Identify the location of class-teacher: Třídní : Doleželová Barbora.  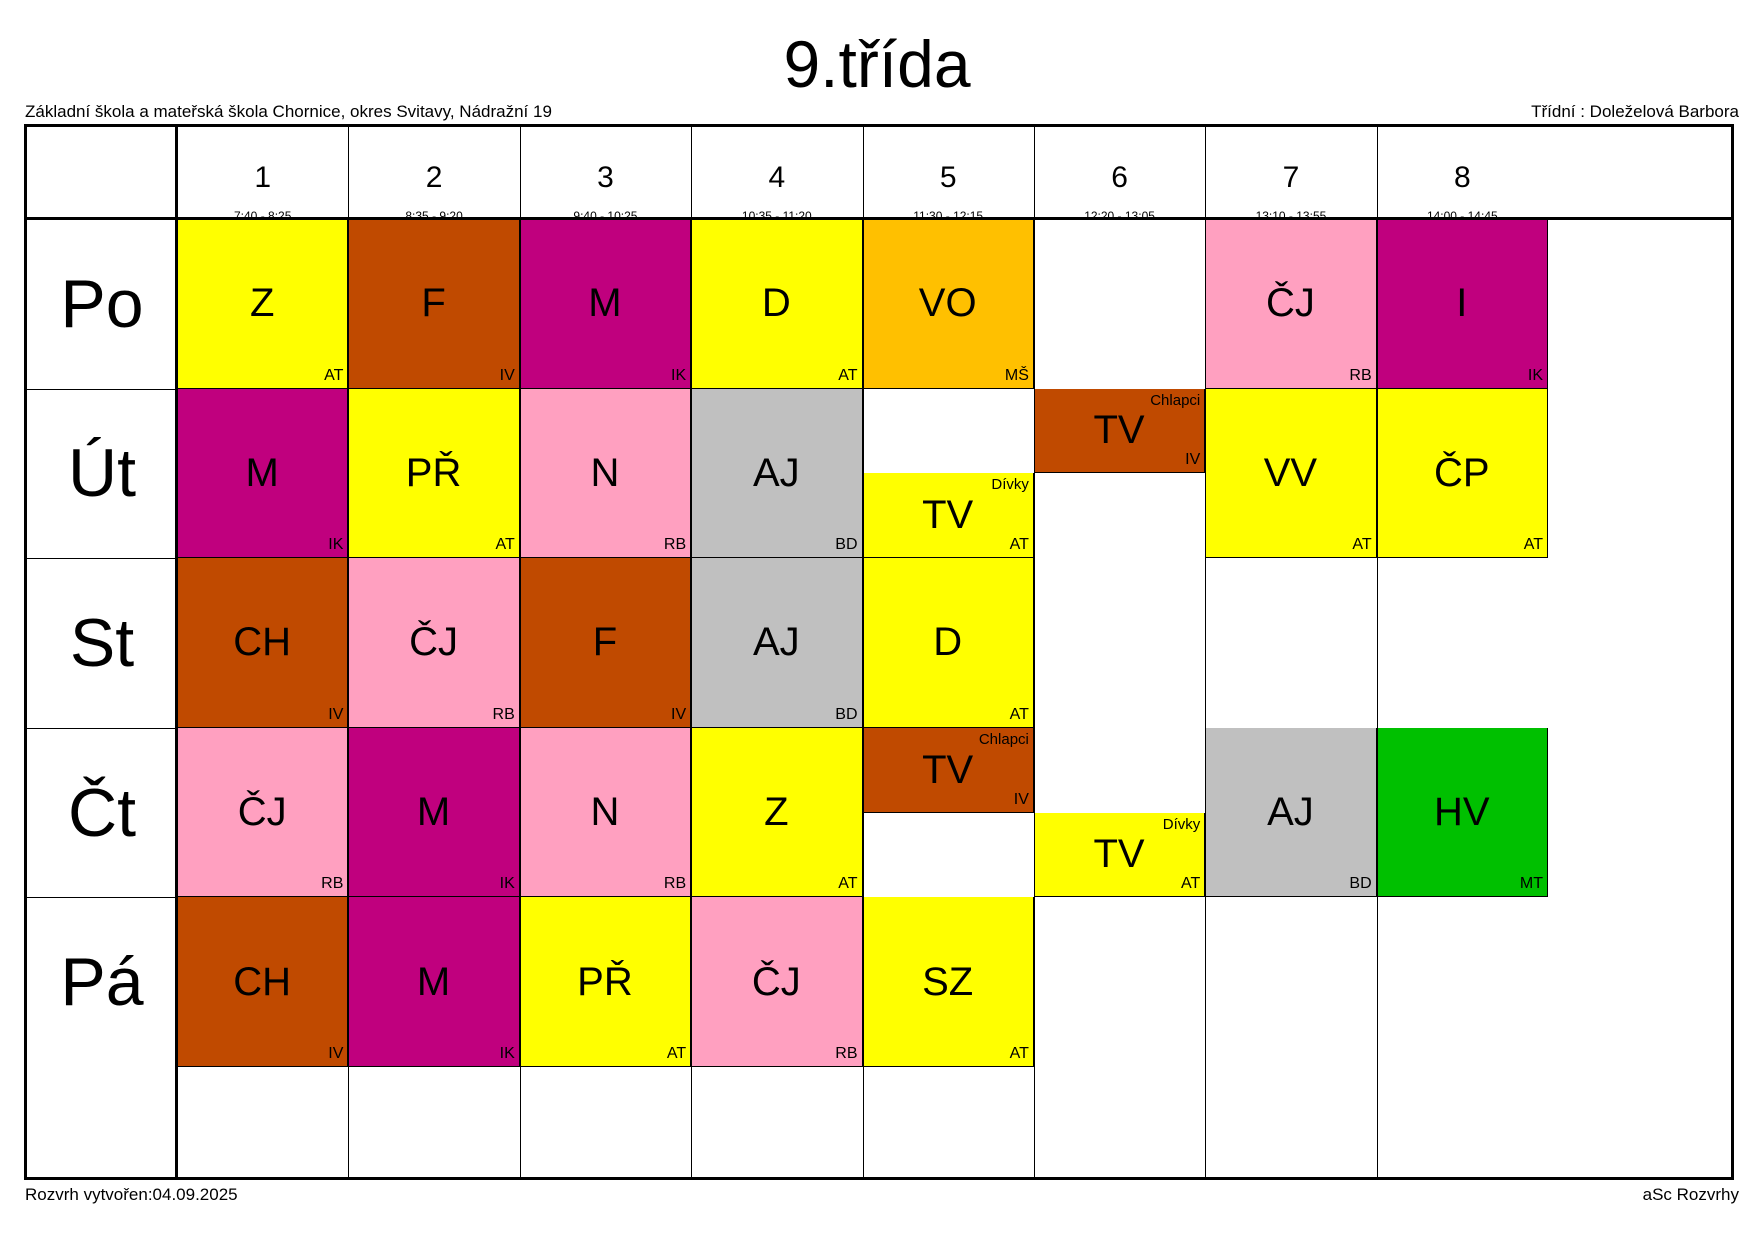
(1635, 111).